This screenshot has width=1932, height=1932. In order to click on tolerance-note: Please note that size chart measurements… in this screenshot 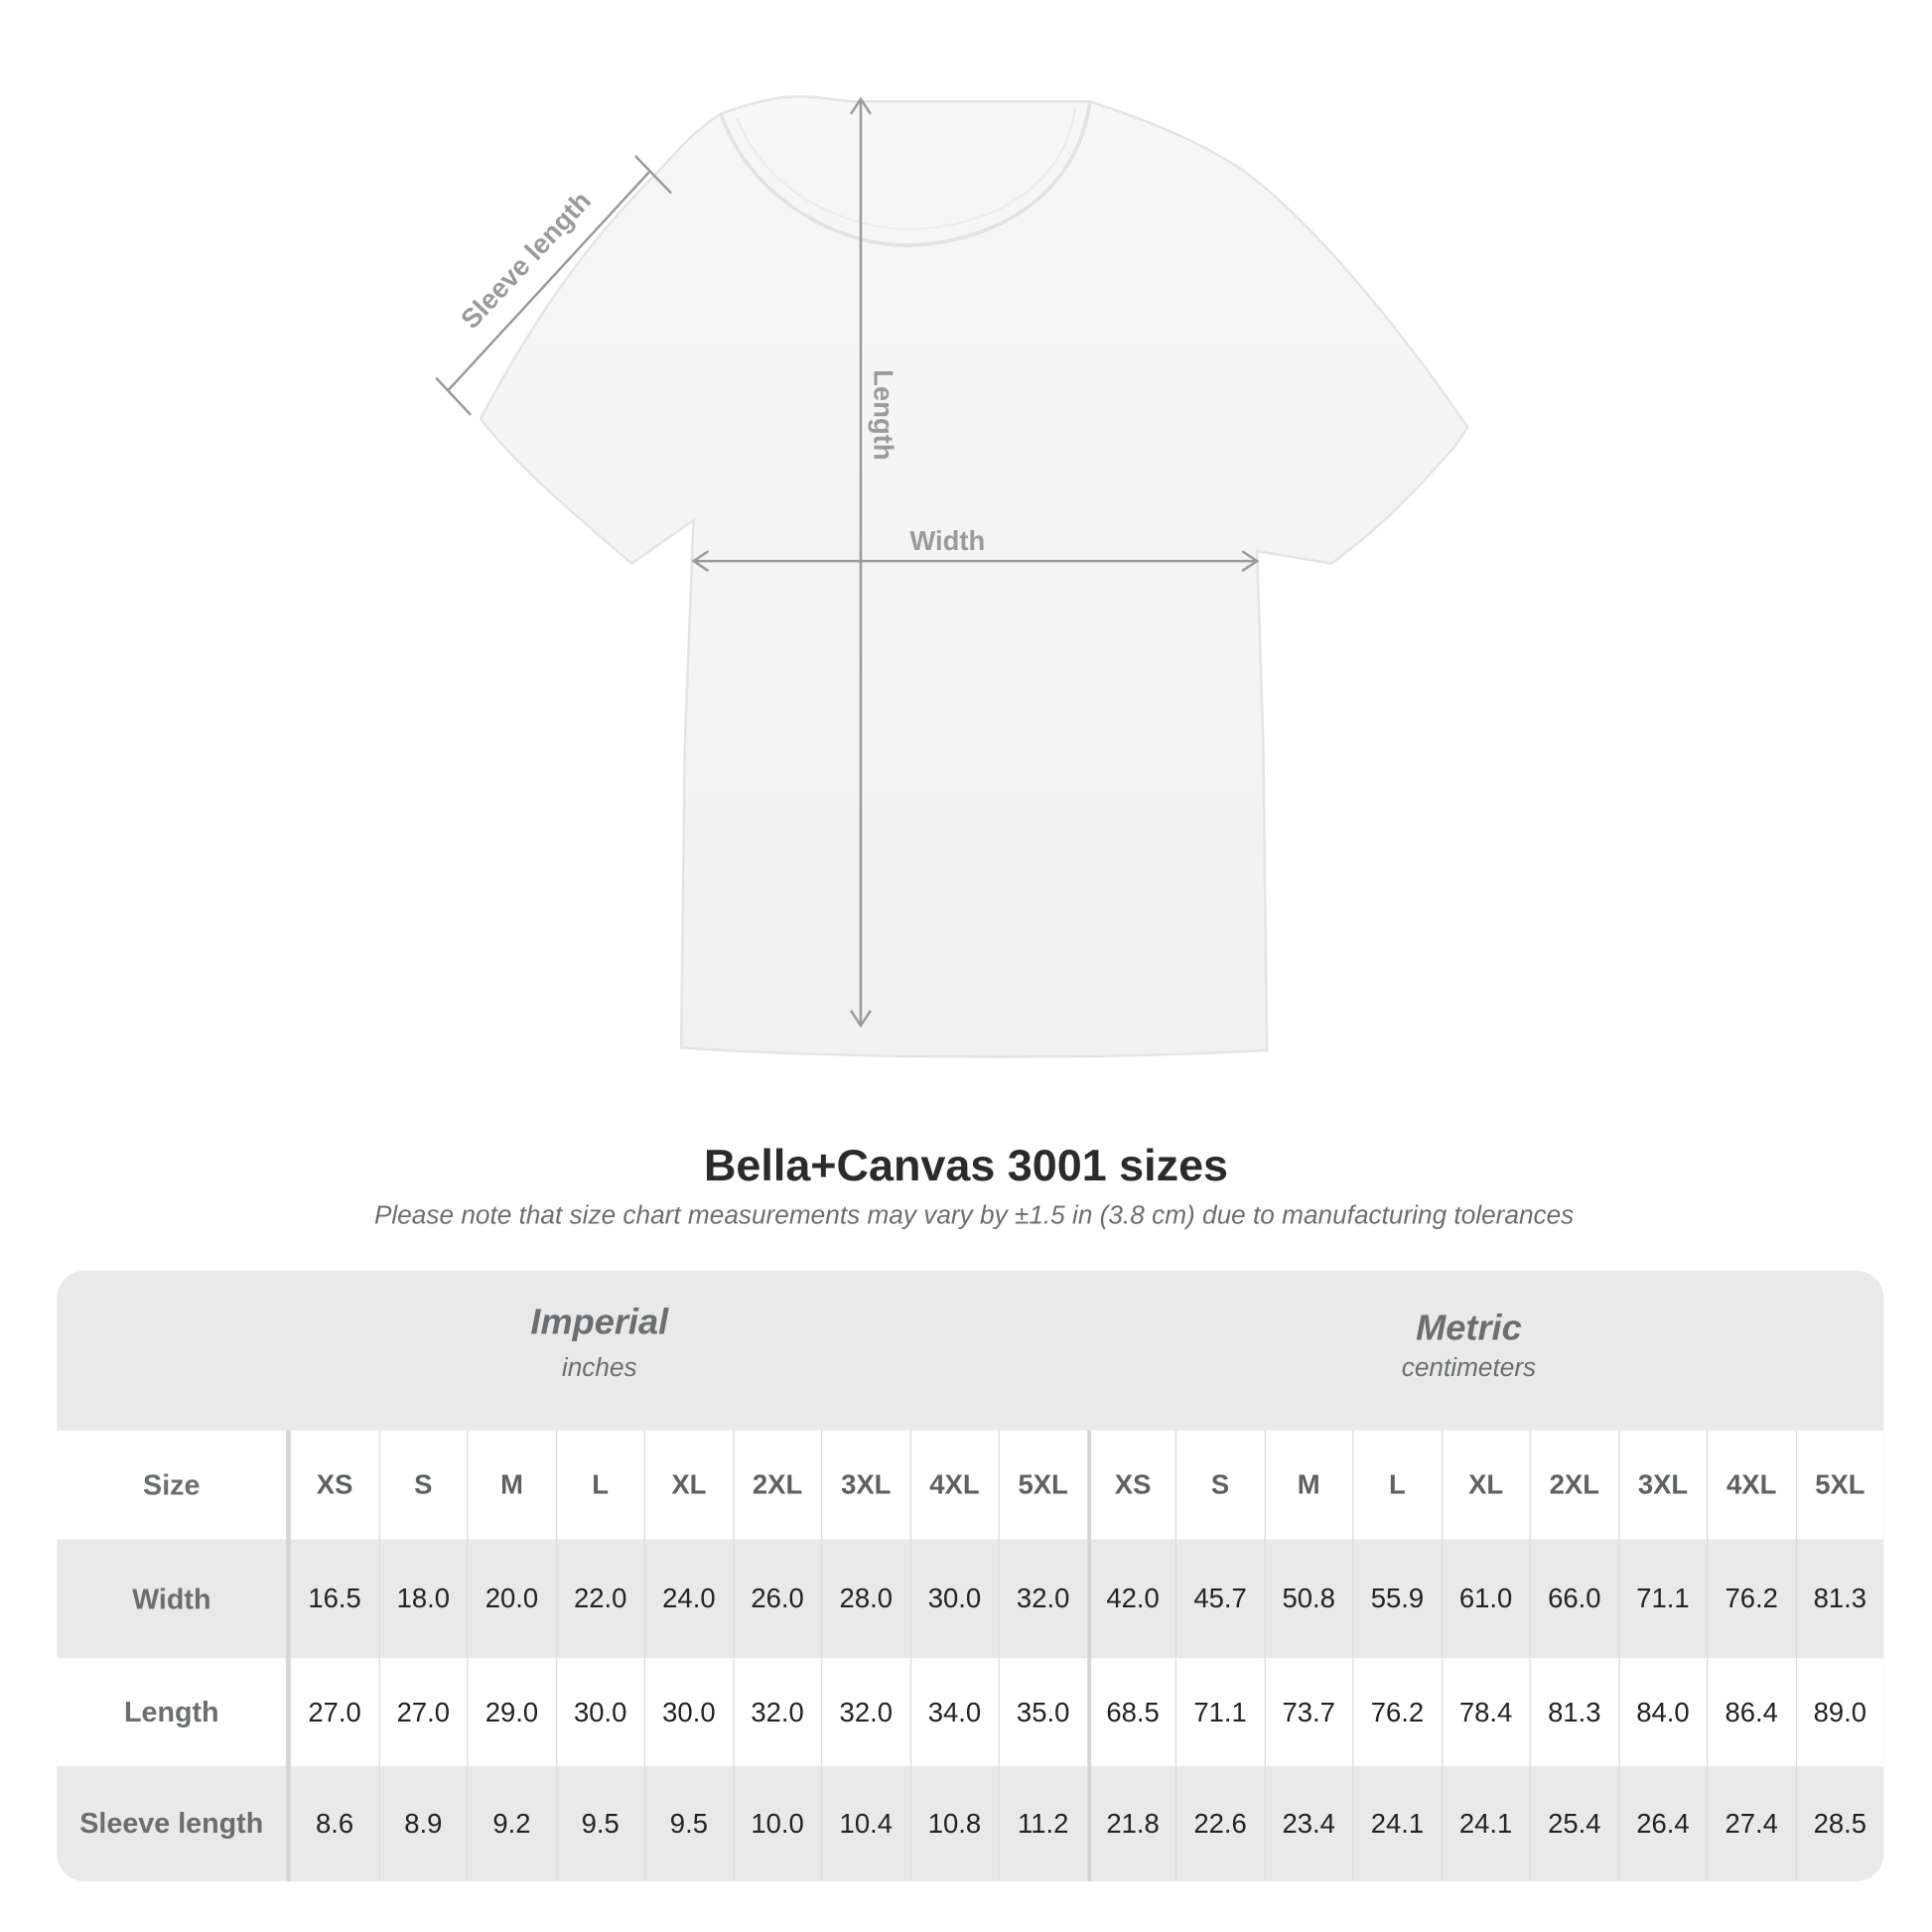, I will do `click(974, 1215)`.